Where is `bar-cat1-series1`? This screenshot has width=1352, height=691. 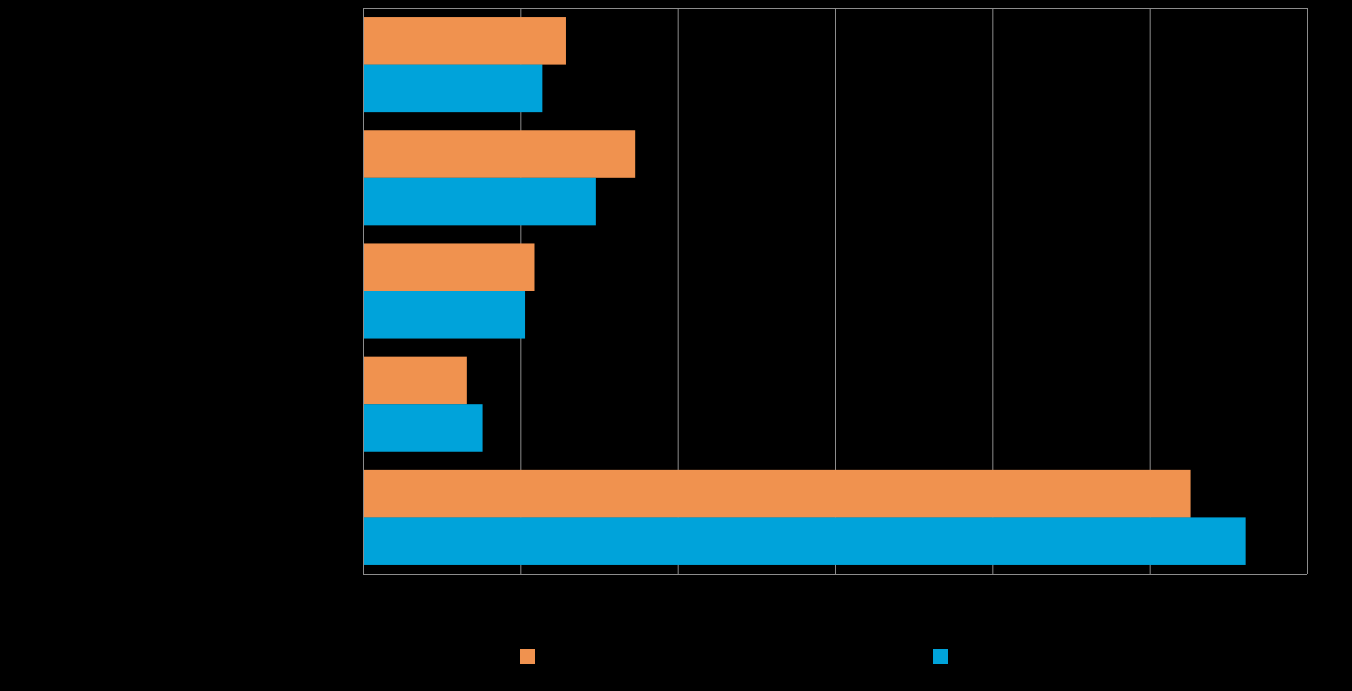
bar-cat1-series1 is located at coordinates (479, 201).